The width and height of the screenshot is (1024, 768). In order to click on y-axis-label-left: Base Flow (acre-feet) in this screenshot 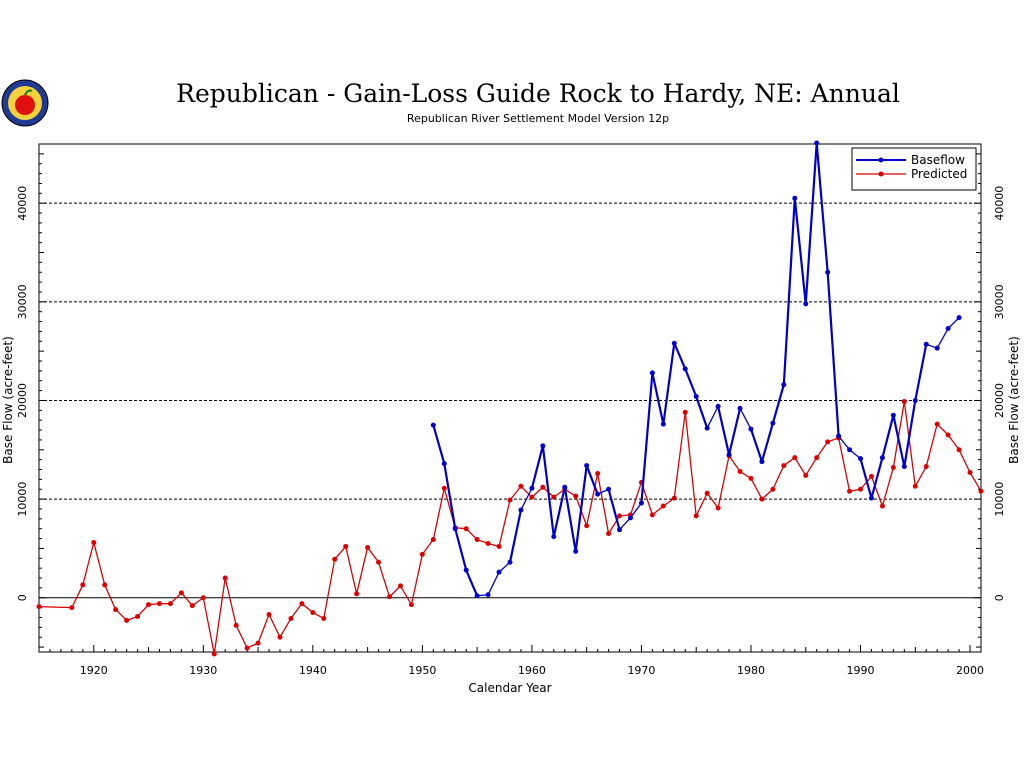, I will do `click(8, 400)`.